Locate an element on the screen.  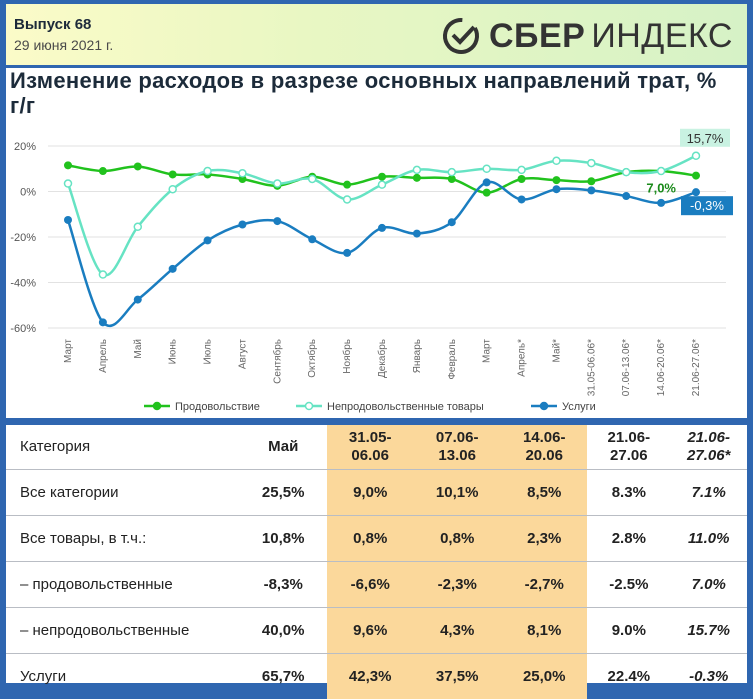
table-cell: 9,0% is located at coordinates (370, 493).